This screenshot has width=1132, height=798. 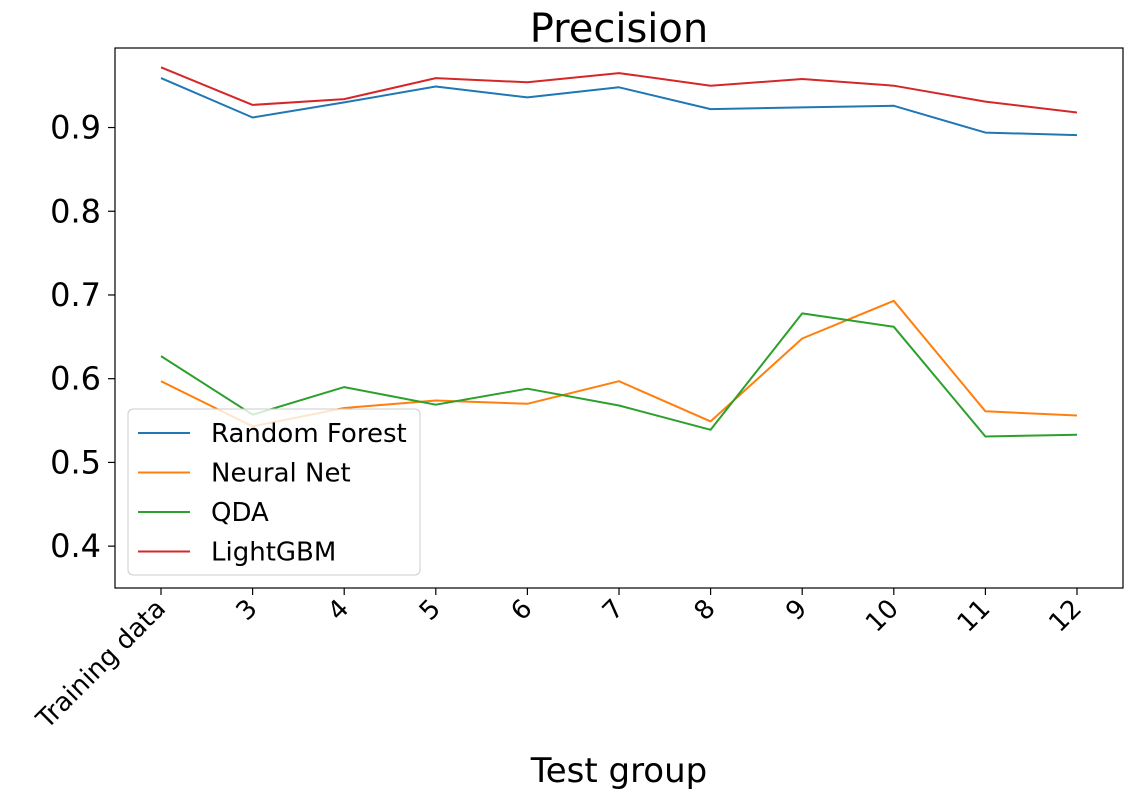 I want to click on series-line-neural-net, so click(x=619, y=363).